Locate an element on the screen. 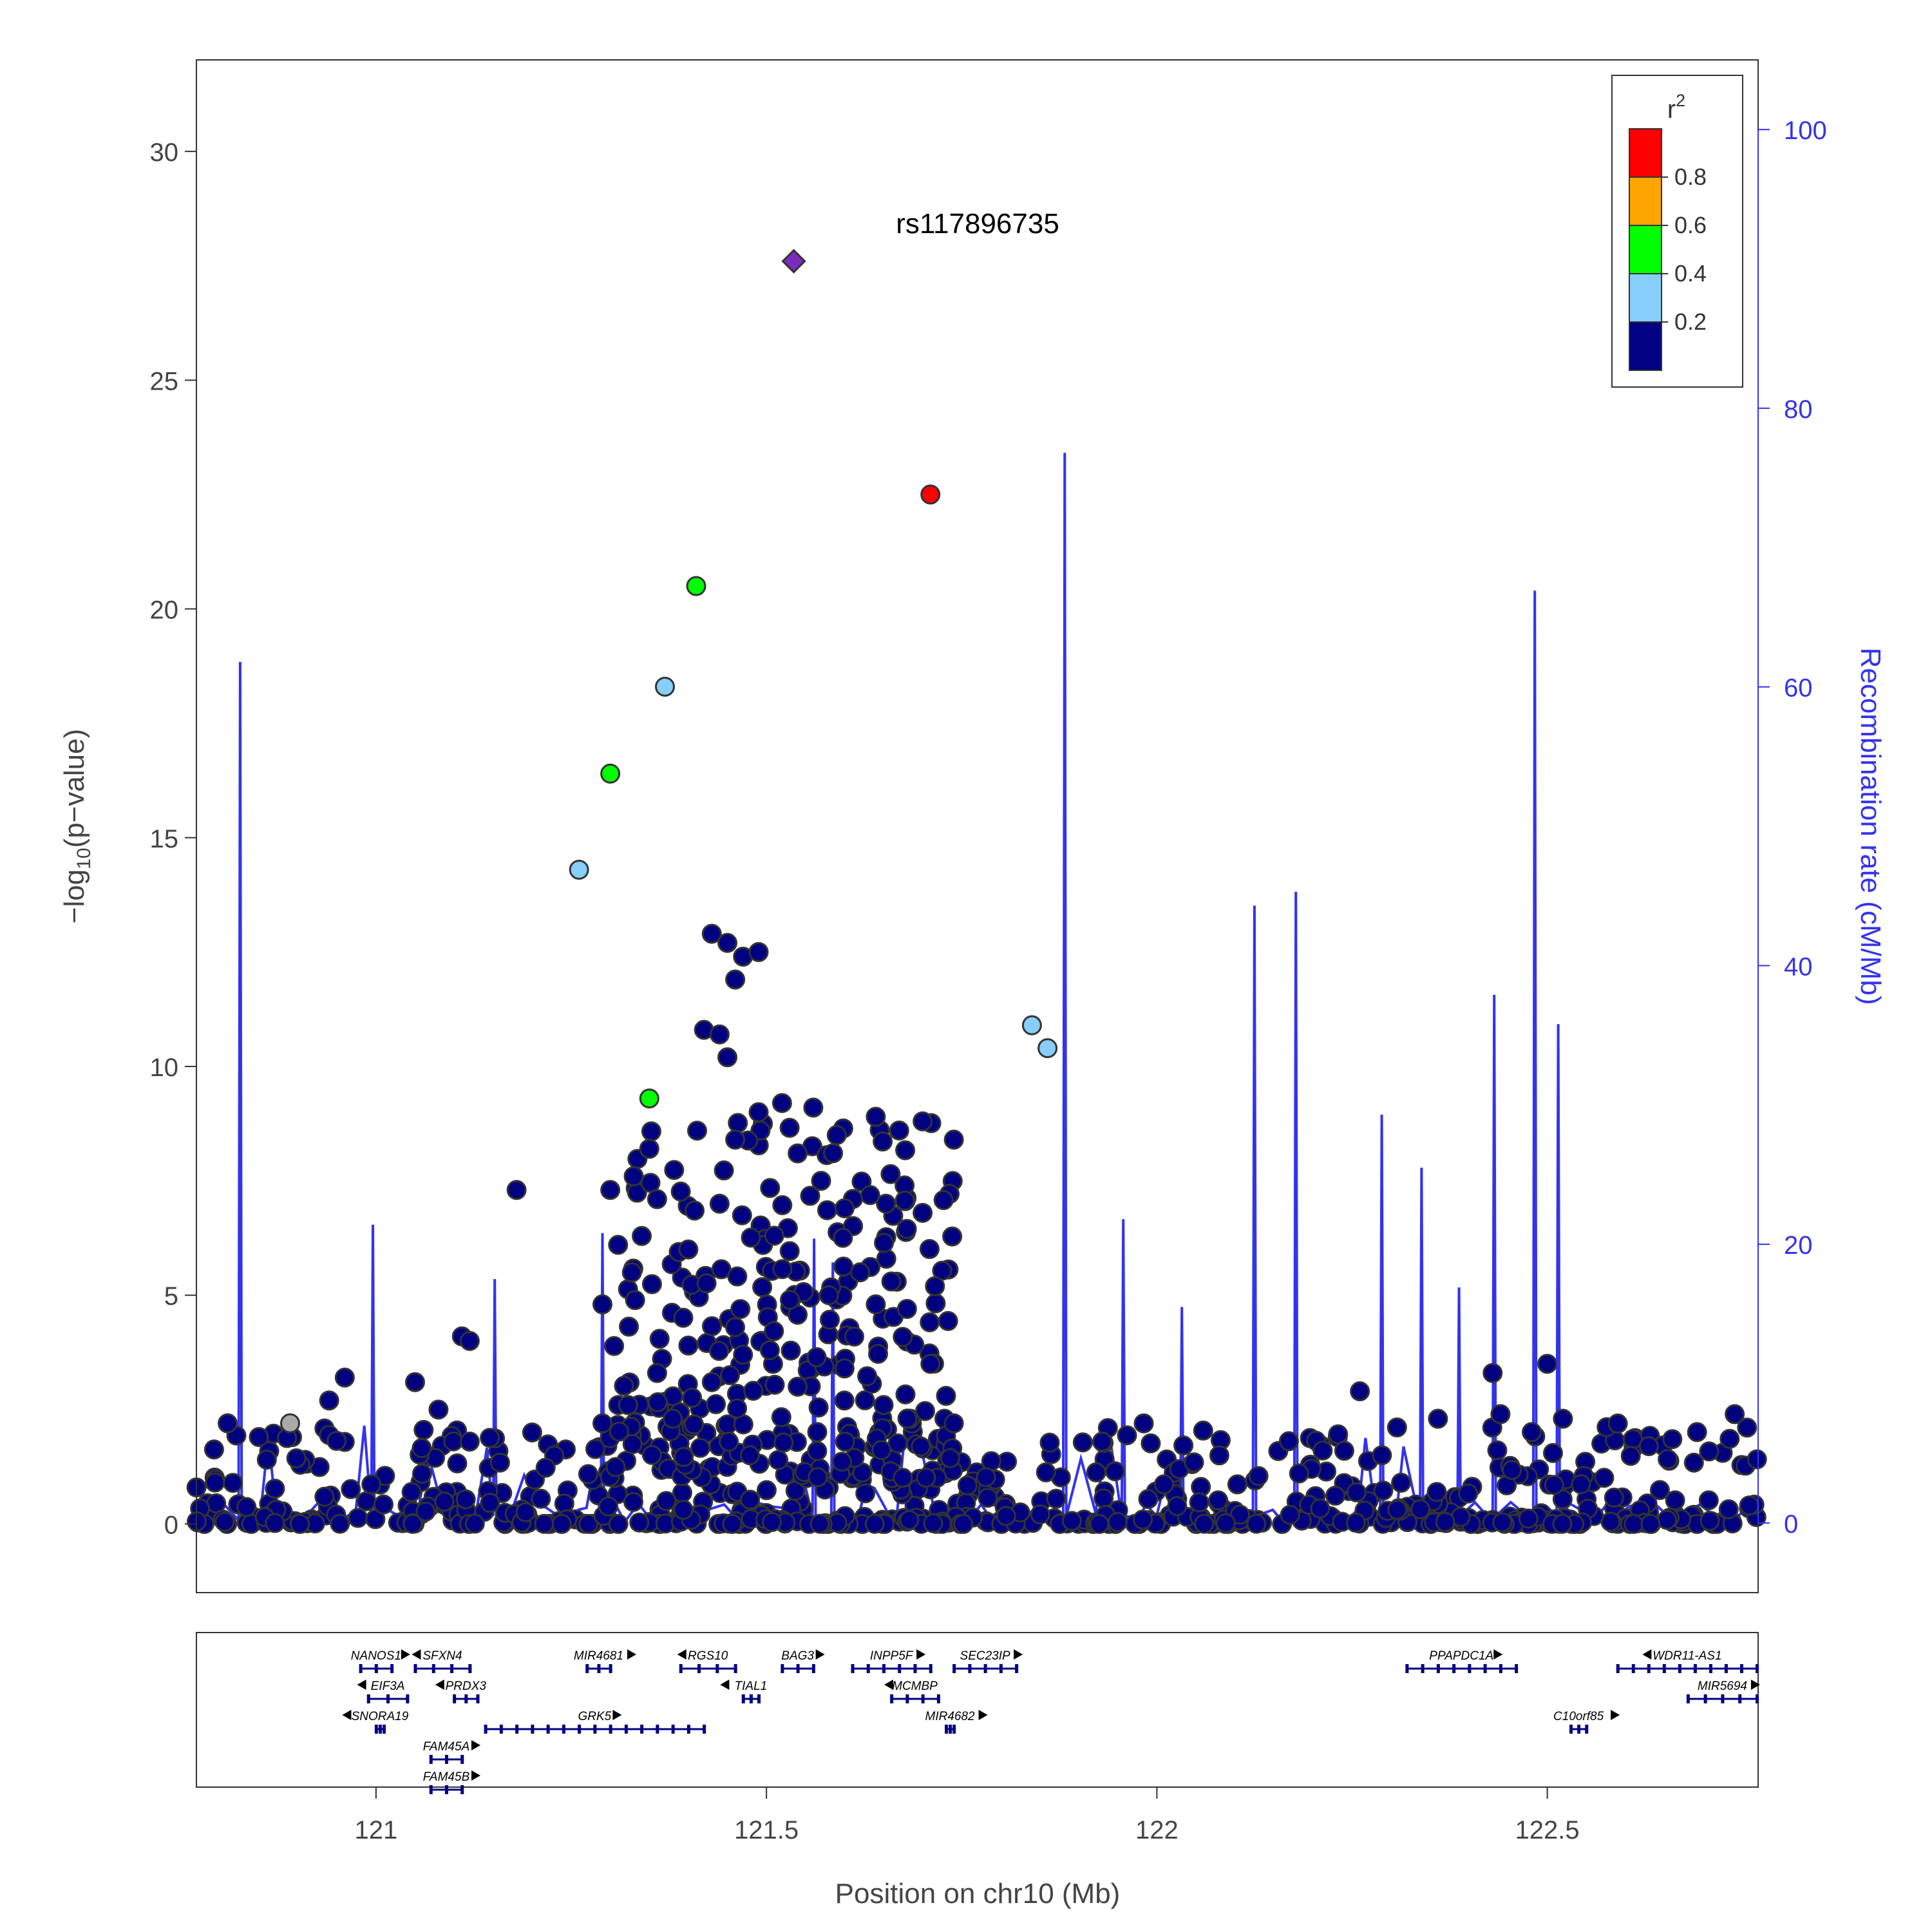 This screenshot has height=1932, width=1932. gene-mir4681: MIR4681 is located at coordinates (605, 1661).